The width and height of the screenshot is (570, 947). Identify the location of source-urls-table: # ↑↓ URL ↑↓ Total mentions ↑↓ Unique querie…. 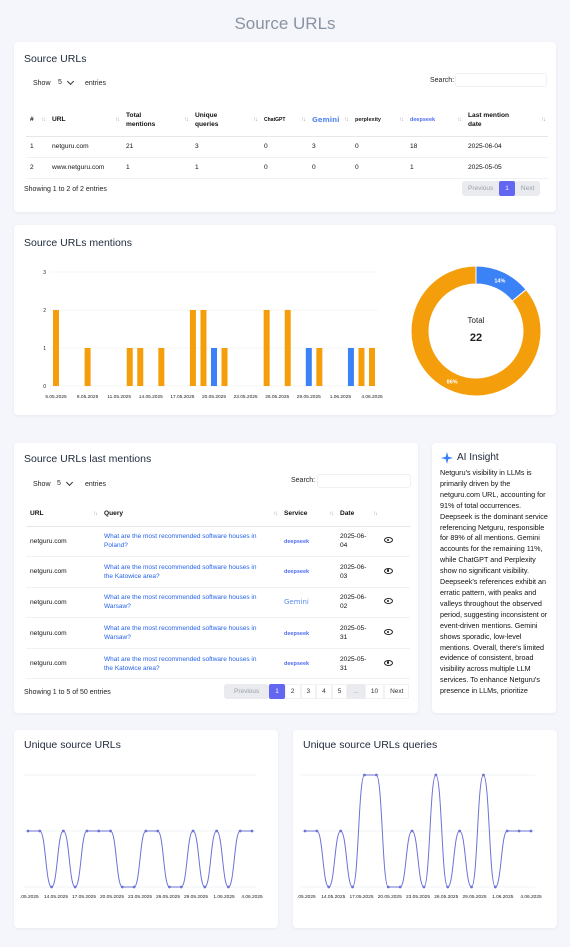
(287, 141).